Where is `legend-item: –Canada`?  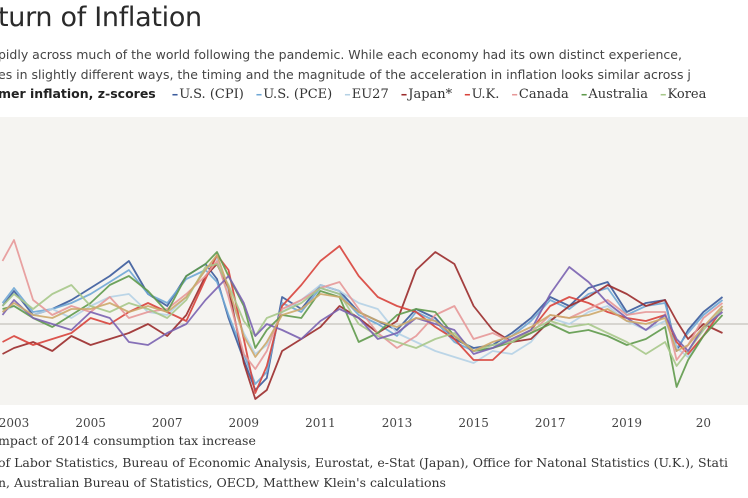 legend-item: –Canada is located at coordinates (539, 94).